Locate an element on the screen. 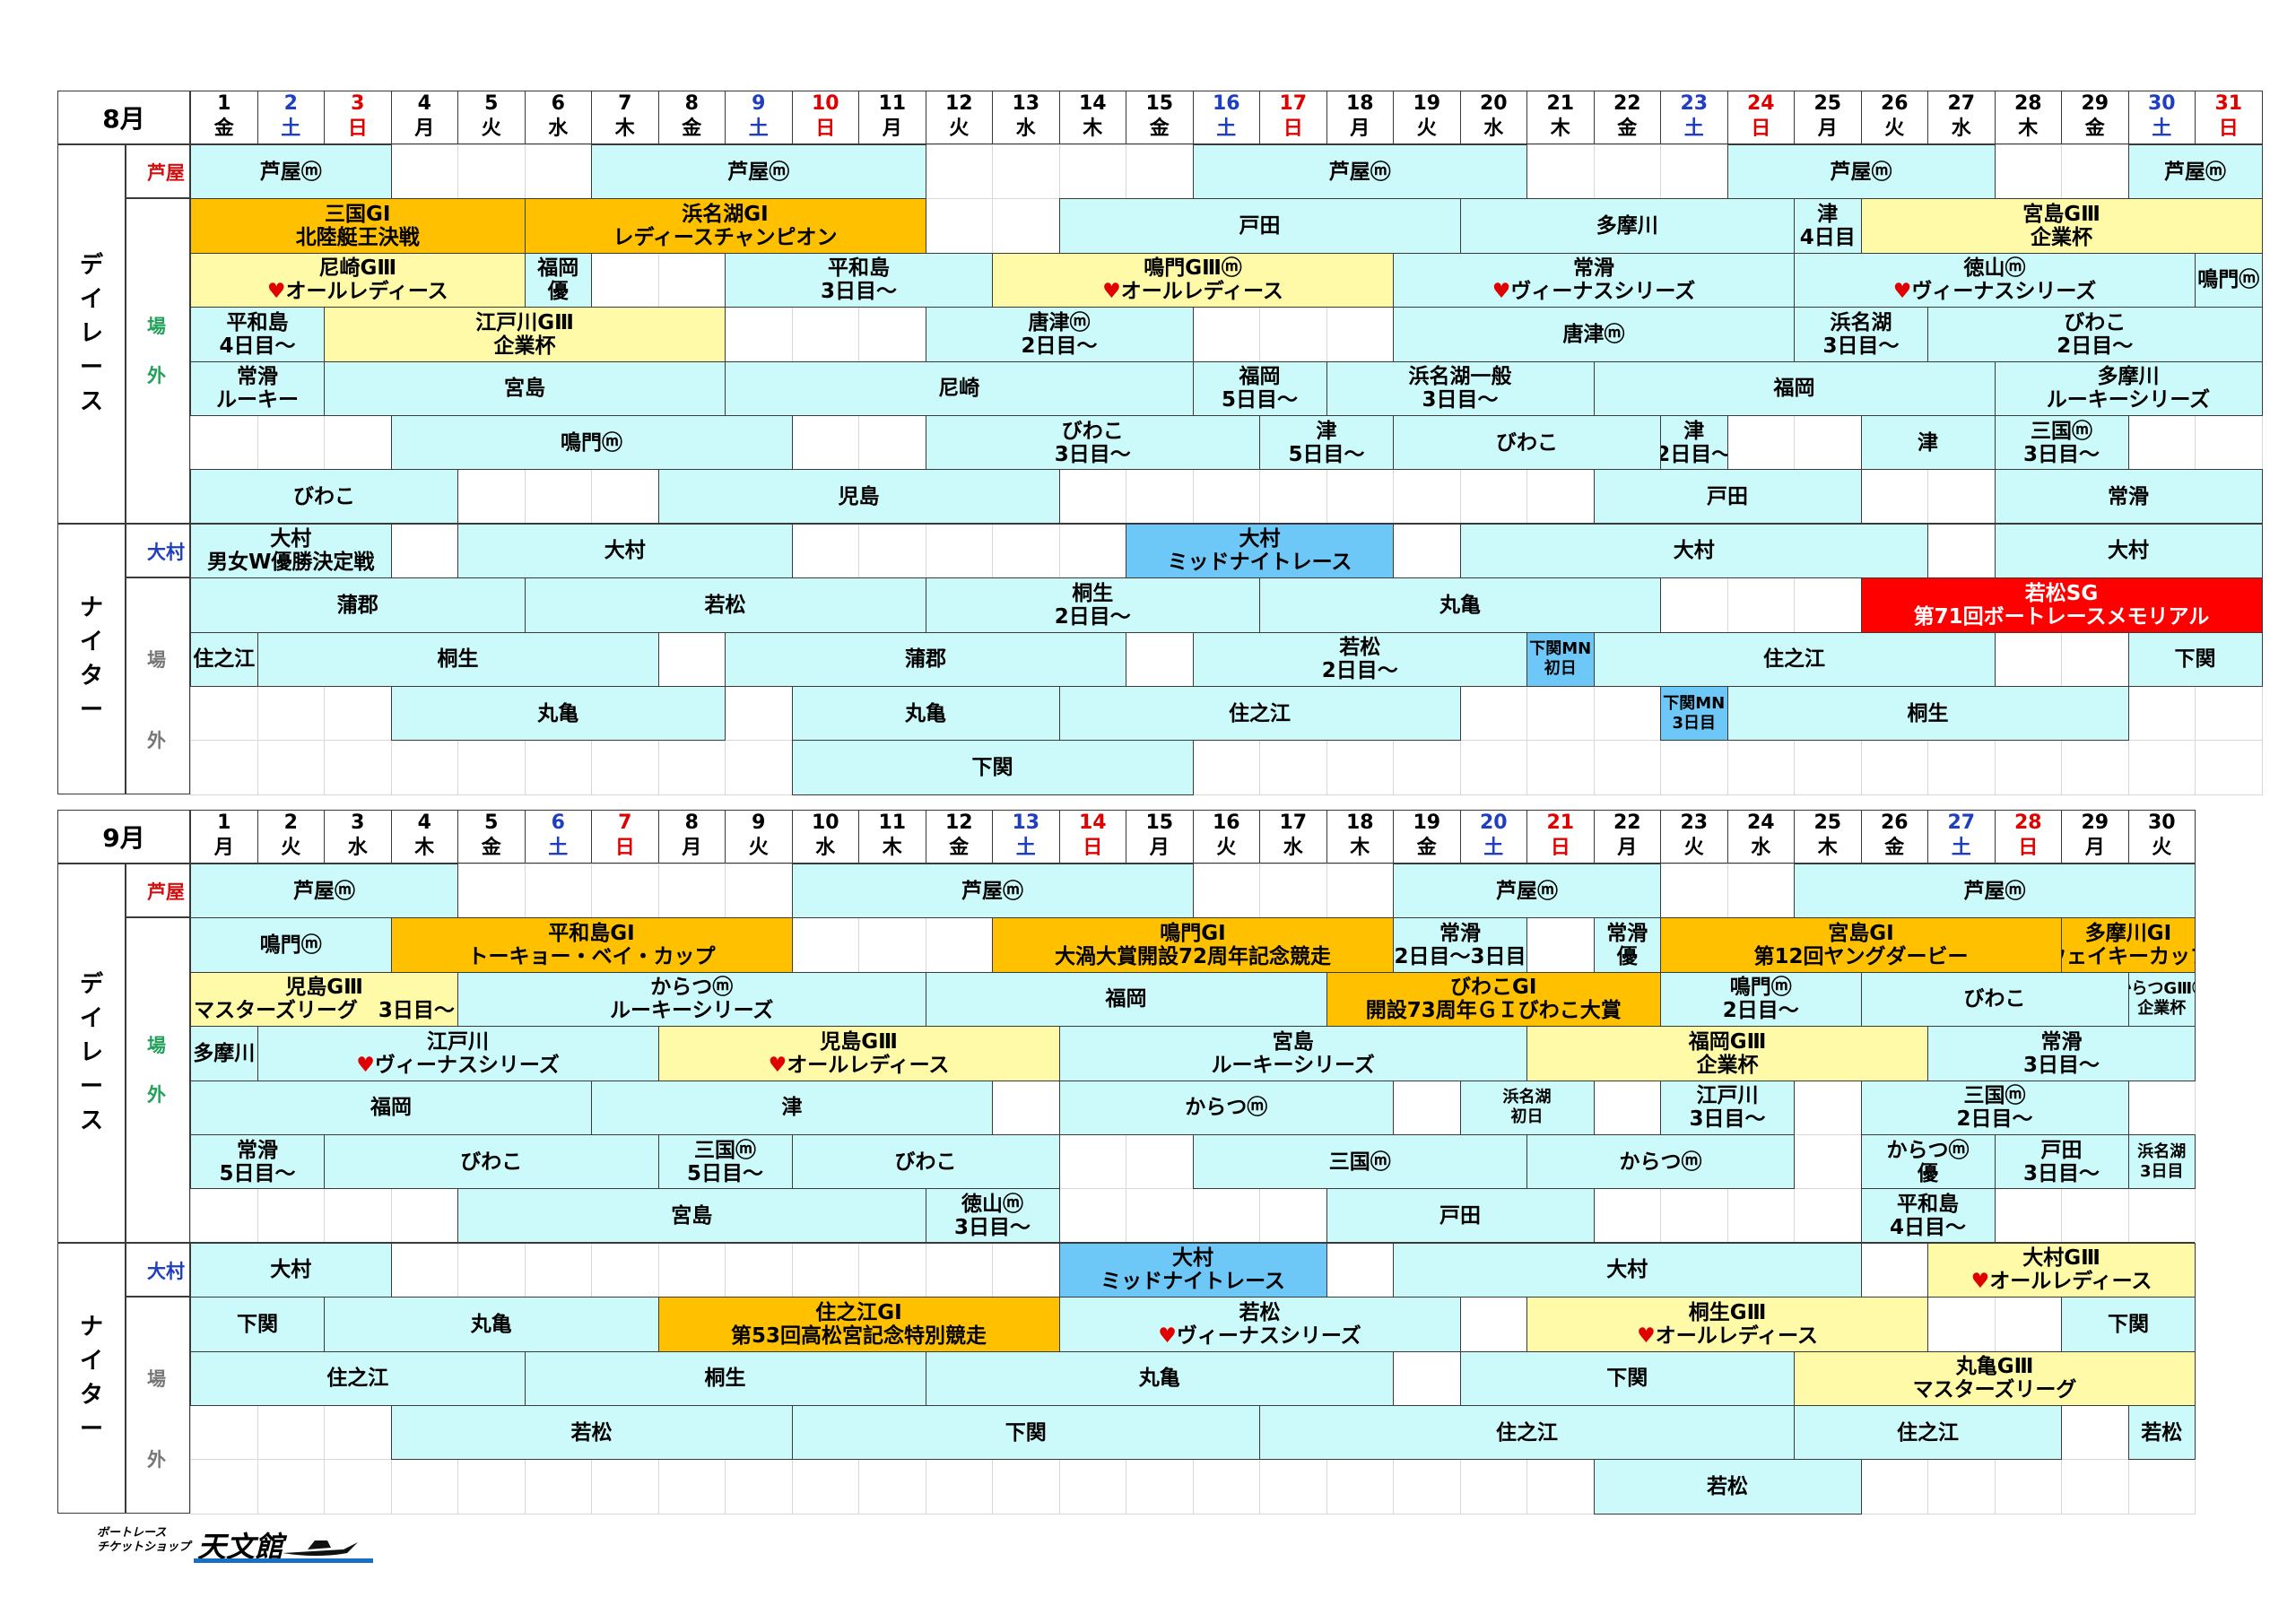 This screenshot has height=1623, width=2296. race-event: 浜名湖一般 3日目～ is located at coordinates (1460, 388).